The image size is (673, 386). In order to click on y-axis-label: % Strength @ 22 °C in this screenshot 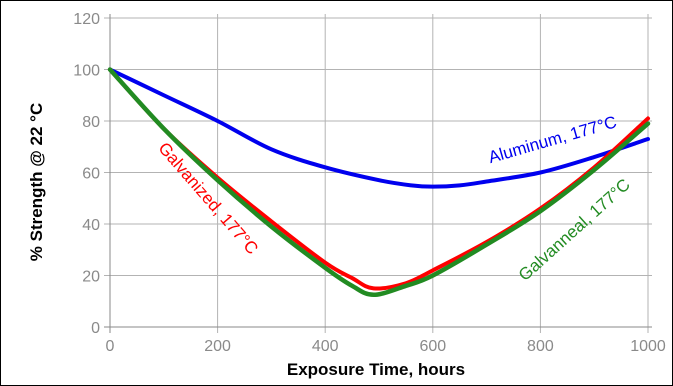, I will do `click(36, 182)`.